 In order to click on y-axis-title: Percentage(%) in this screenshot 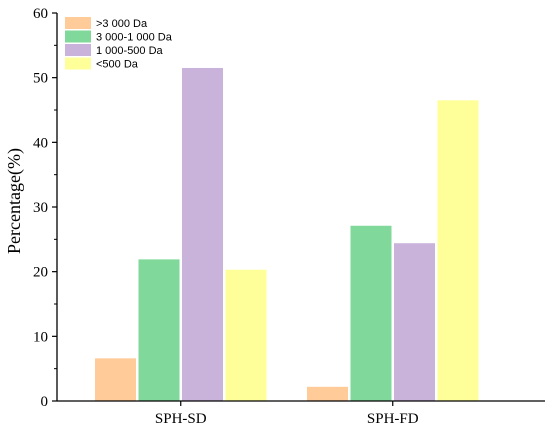, I will do `click(14, 201)`.